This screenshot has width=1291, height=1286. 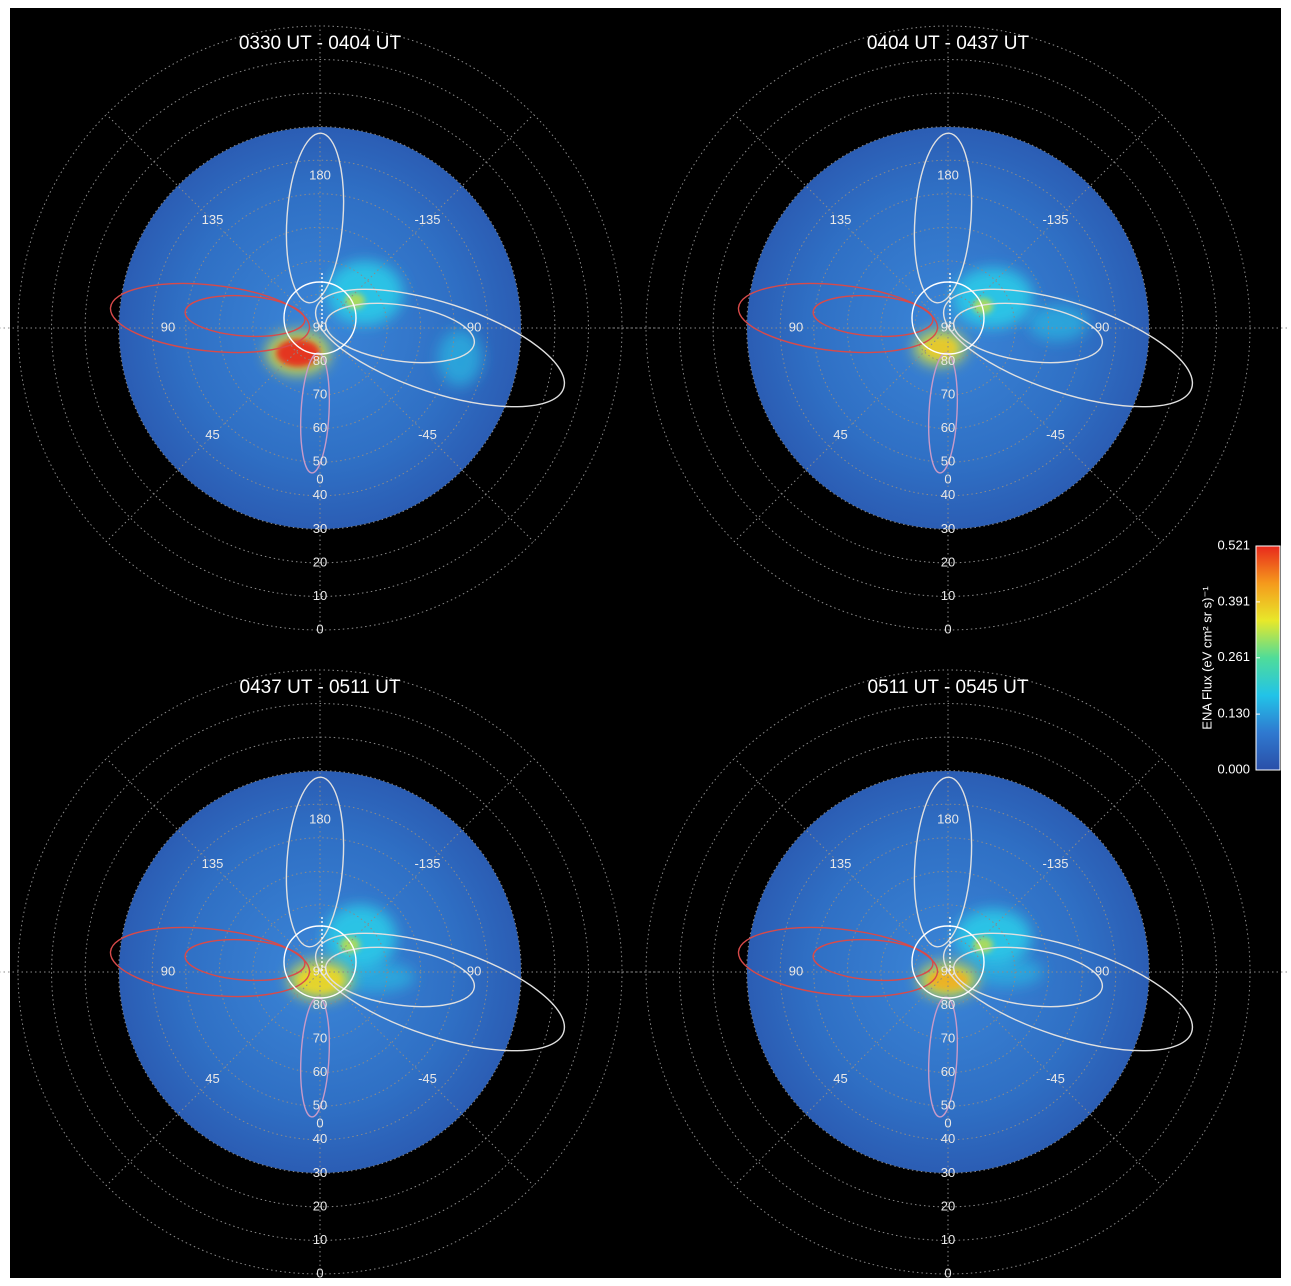 What do you see at coordinates (796, 326) in the screenshot?
I see `angle-tick-label: 90` at bounding box center [796, 326].